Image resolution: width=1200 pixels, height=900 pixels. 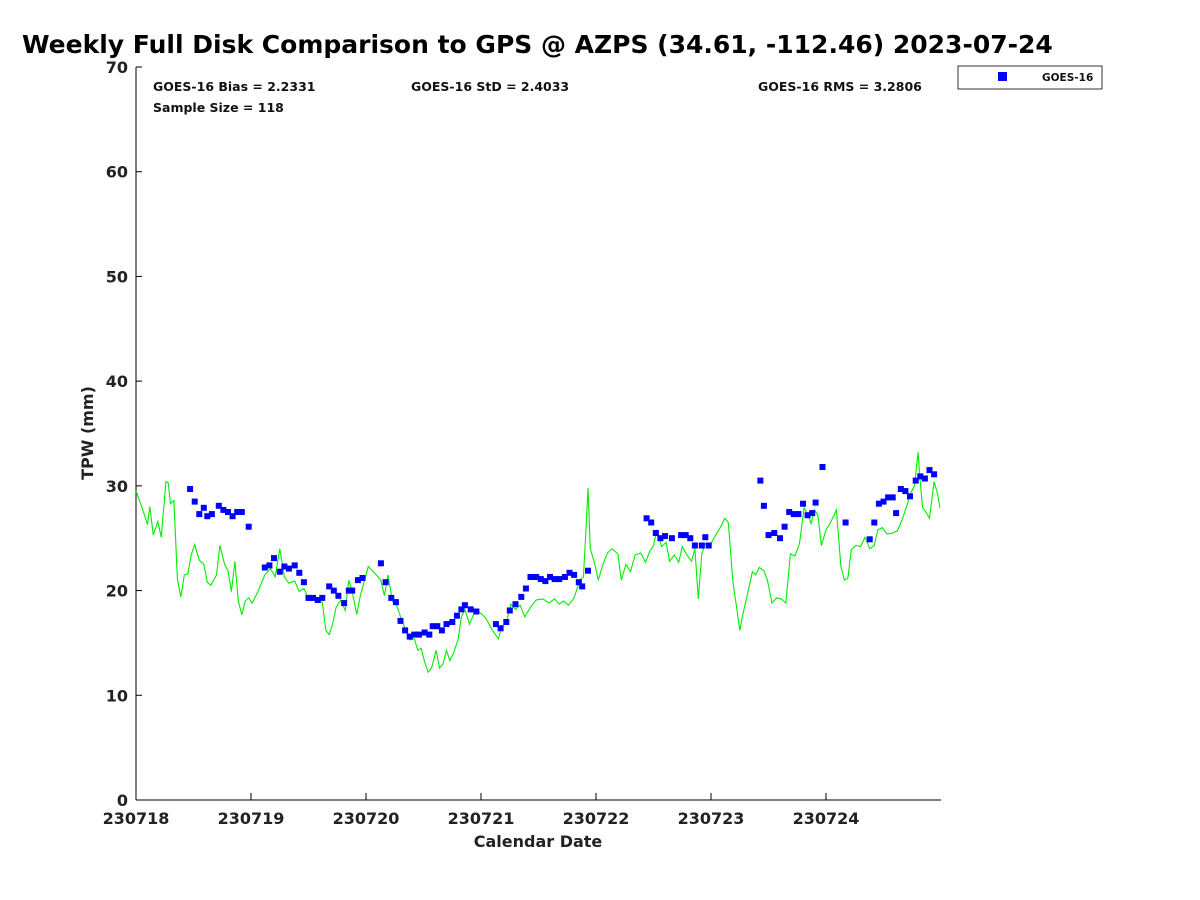 What do you see at coordinates (117, 67) in the screenshot?
I see `y-tick-label: 70` at bounding box center [117, 67].